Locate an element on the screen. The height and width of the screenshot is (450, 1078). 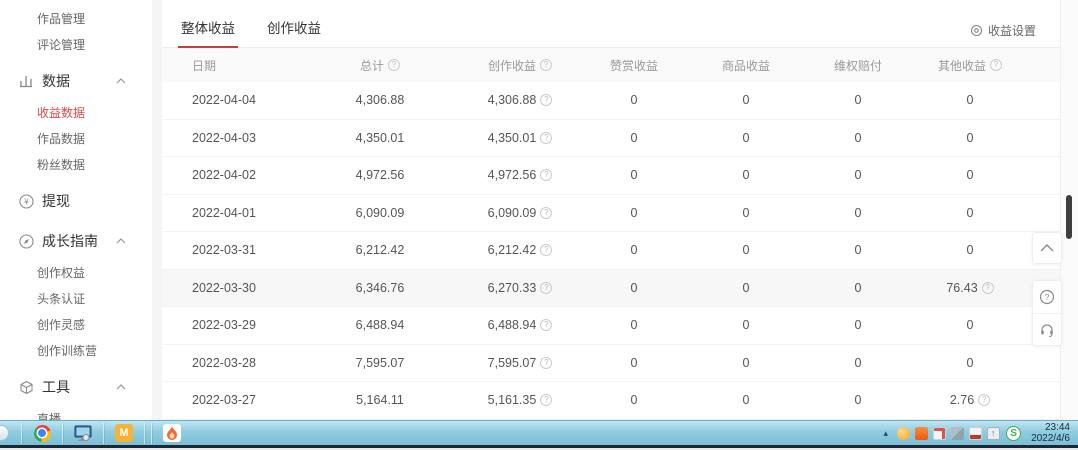
customer-service-button is located at coordinates (1047, 329).